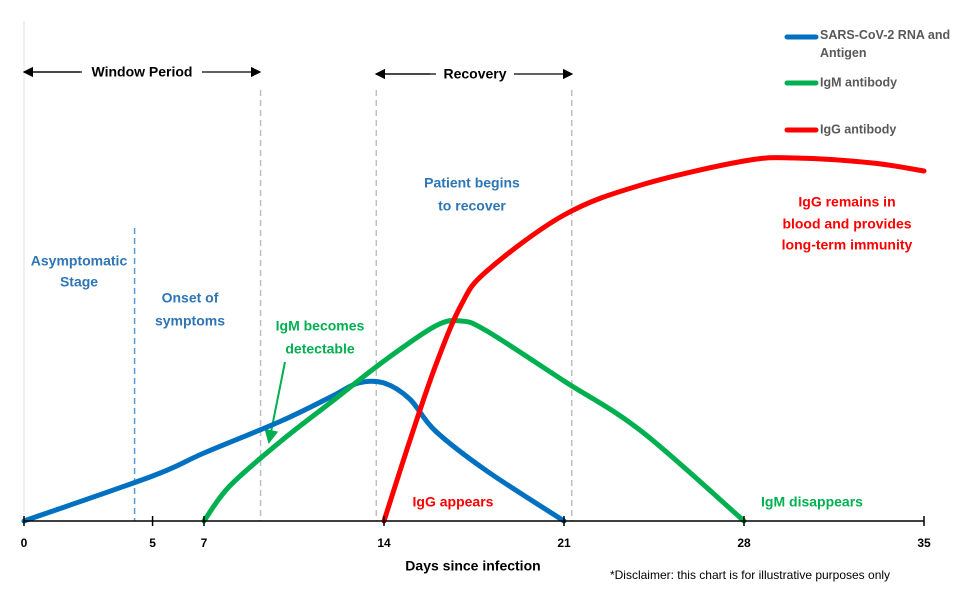 This screenshot has height=603, width=954. Describe the element at coordinates (858, 129) in the screenshot. I see `legend-label: IgG antibody` at that location.